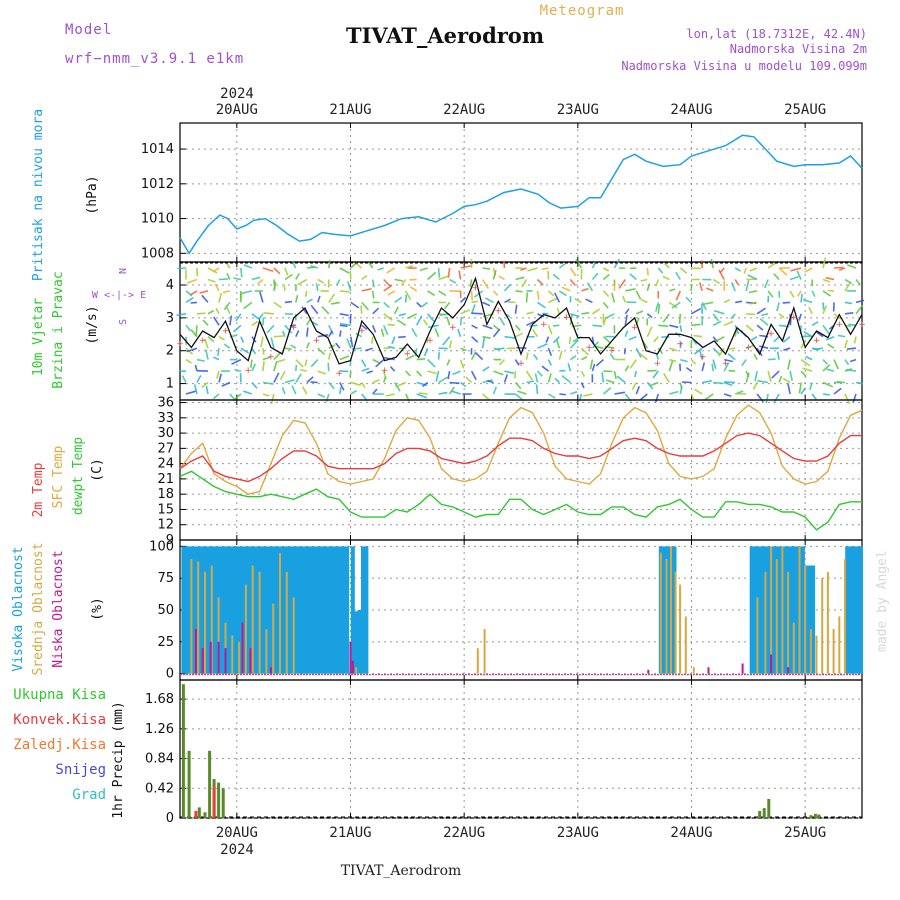 The height and width of the screenshot is (900, 900). What do you see at coordinates (68, 477) in the screenshot?
I see `temperature-axis-labels: 2m Temp SFC Temp dewpt Temp (C)` at bounding box center [68, 477].